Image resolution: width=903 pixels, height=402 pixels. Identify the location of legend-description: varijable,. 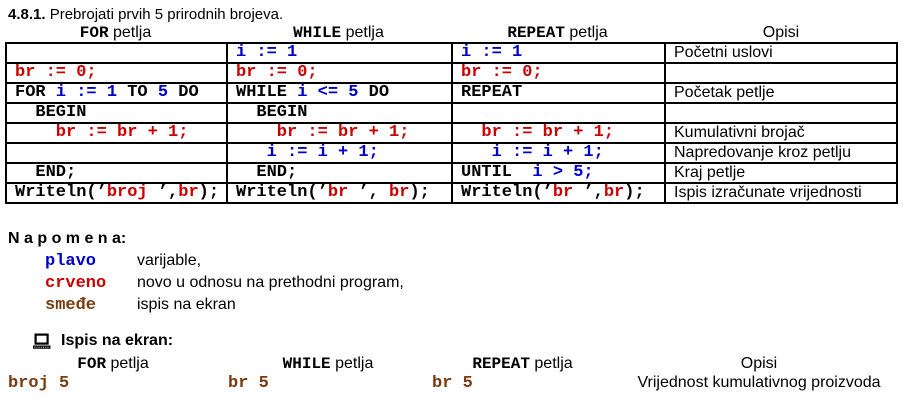
(169, 260).